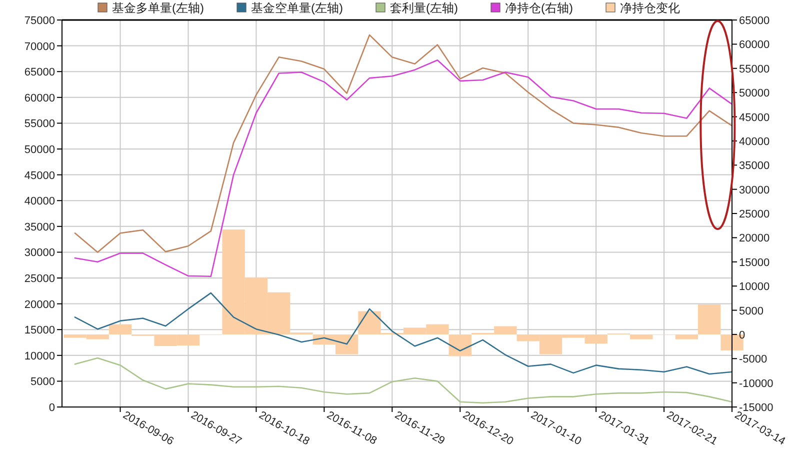 The image size is (800, 450). I want to click on y2-tick-label: 40000, so click(754, 142).